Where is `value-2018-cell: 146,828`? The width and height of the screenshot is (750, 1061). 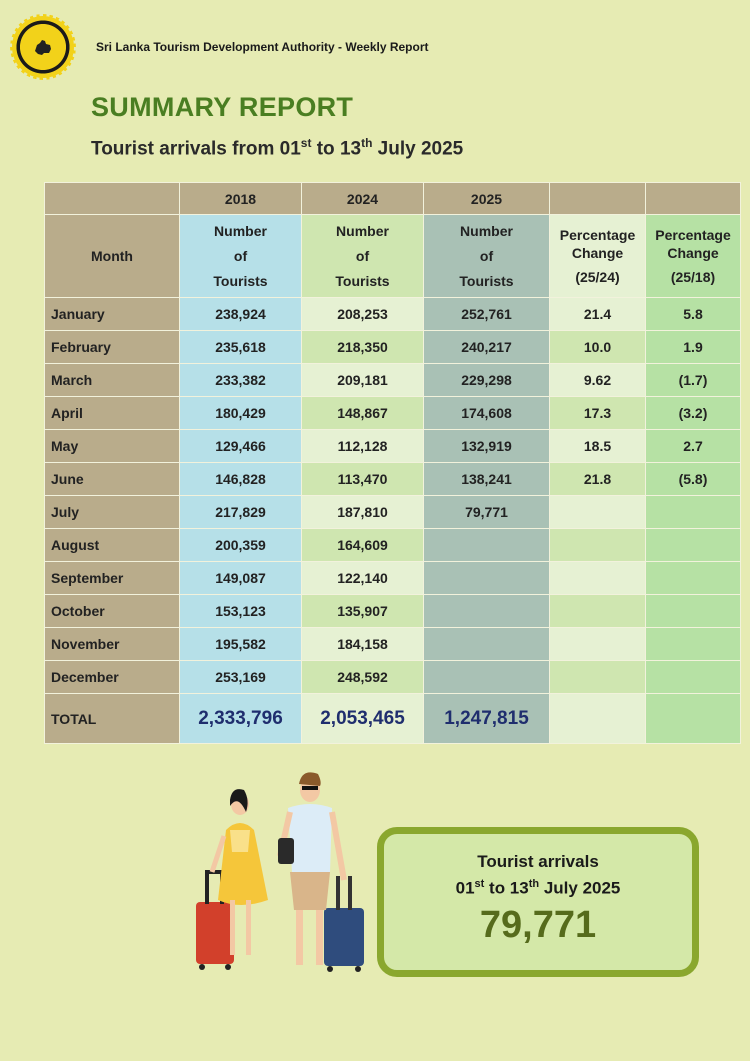 value-2018-cell: 146,828 is located at coordinates (240, 479).